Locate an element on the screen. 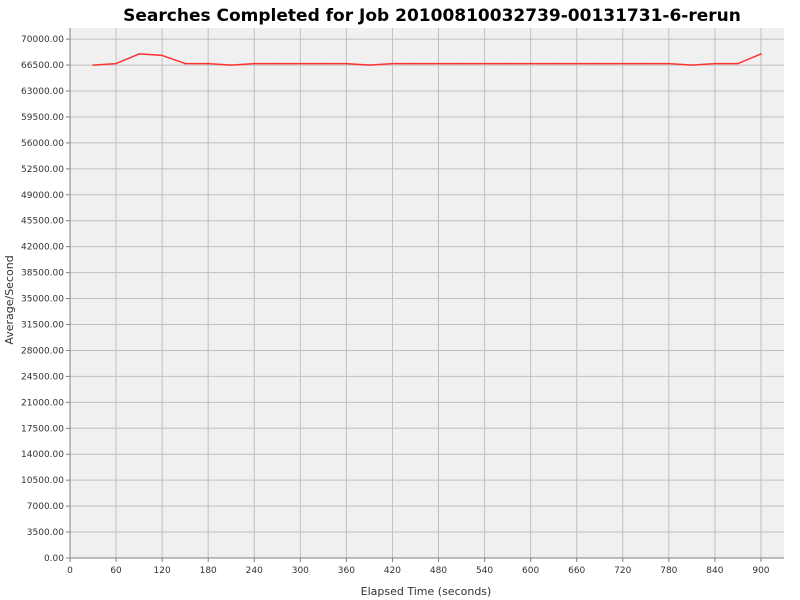  x-axis-label: Elapsed Time (seconds) is located at coordinates (426, 591).